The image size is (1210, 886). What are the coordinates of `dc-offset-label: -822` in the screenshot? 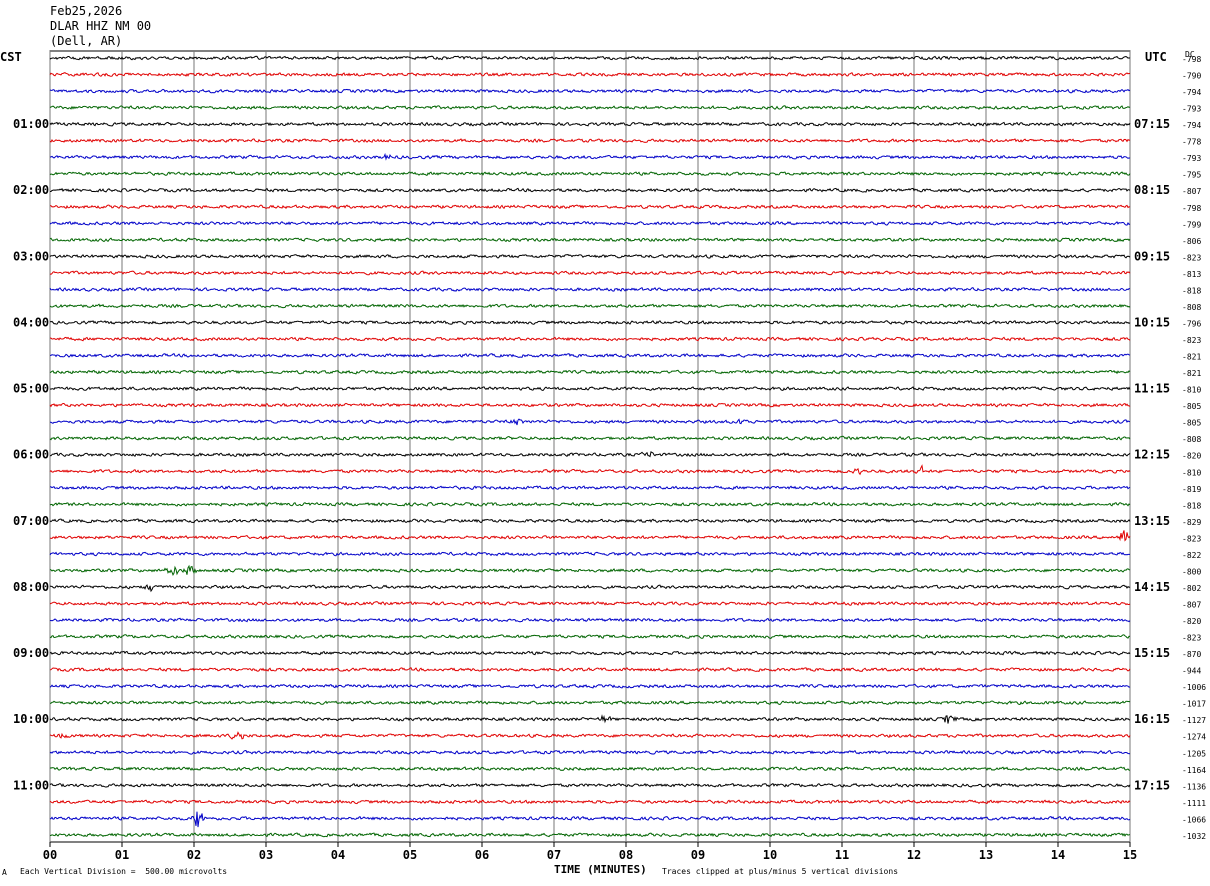 It's located at (1191, 555).